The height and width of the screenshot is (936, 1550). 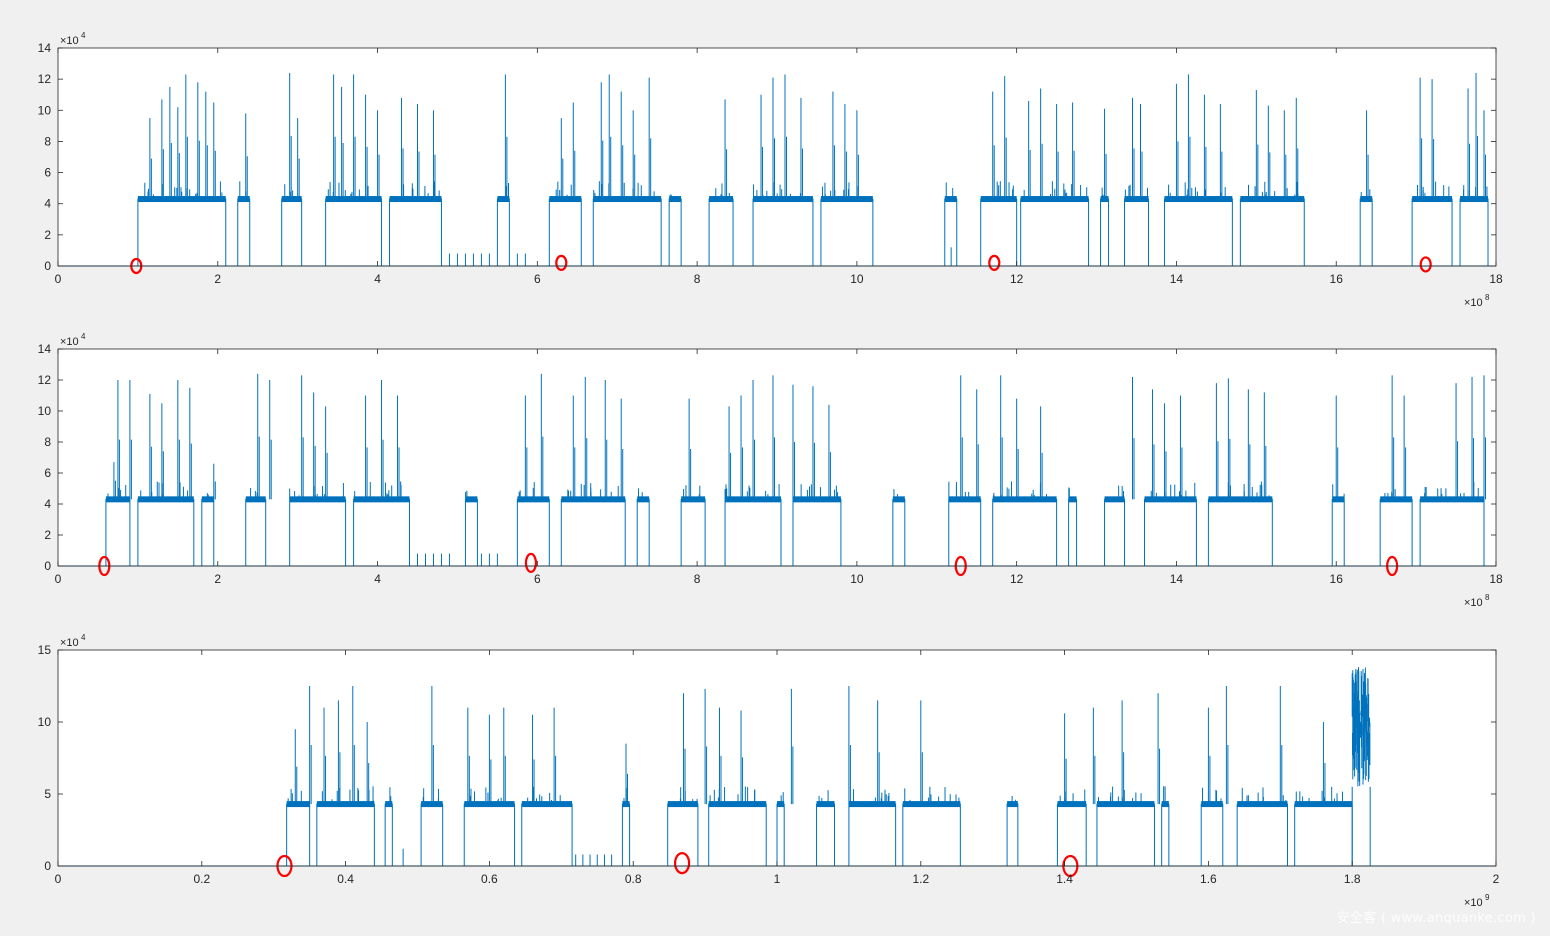 What do you see at coordinates (920, 879) in the screenshot?
I see `x-tick-label: 1.2` at bounding box center [920, 879].